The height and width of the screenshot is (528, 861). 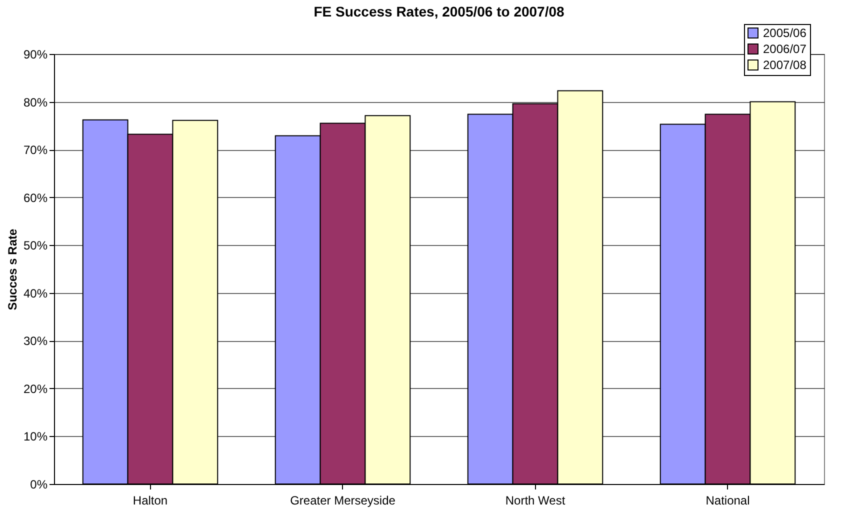 I want to click on y-axis-title: Succes s Rate, so click(x=12, y=269).